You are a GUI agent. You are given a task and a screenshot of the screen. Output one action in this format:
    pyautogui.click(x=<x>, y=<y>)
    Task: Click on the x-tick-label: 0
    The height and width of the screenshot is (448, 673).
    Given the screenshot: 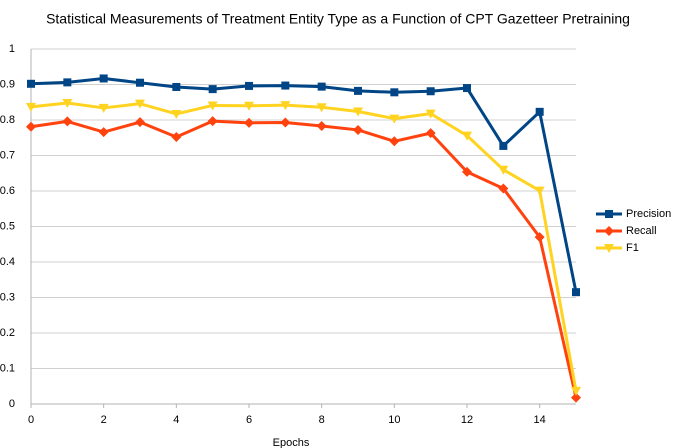 What is the action you would take?
    pyautogui.click(x=31, y=420)
    